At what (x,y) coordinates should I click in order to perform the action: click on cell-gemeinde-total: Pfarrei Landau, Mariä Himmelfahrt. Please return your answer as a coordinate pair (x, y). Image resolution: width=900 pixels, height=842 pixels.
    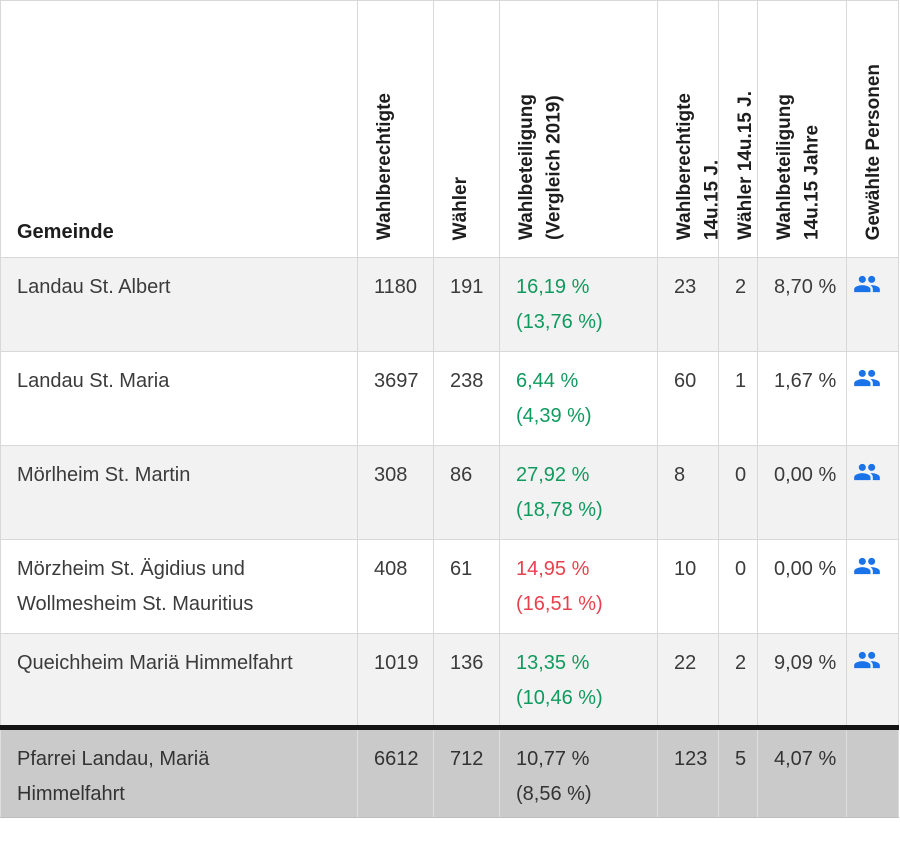
    Looking at the image, I should click on (179, 771).